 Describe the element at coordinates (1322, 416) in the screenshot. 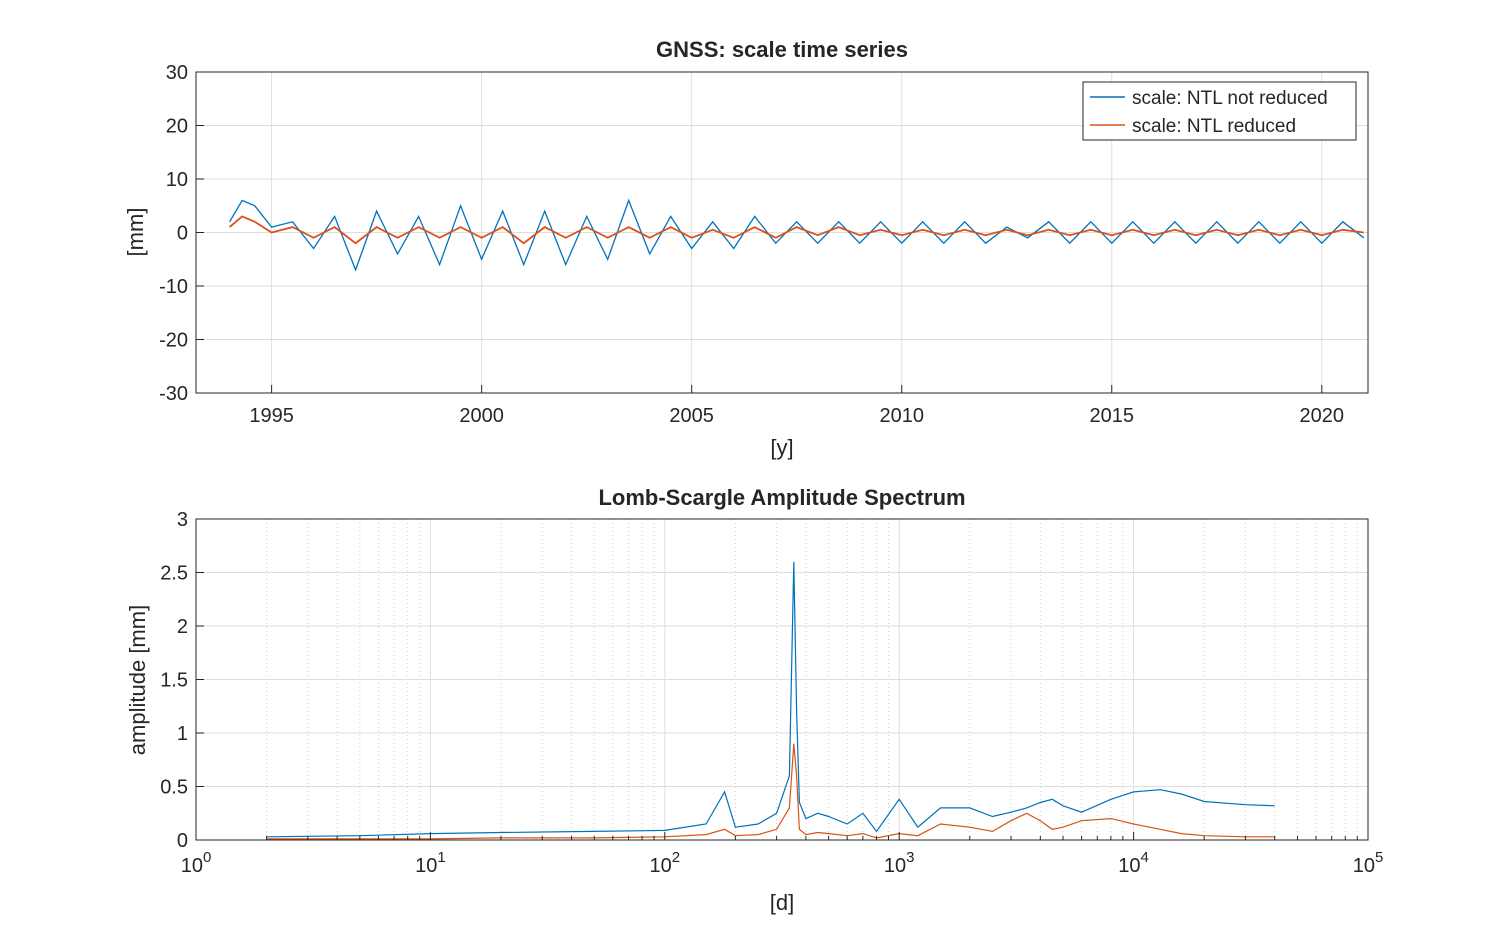

I see `time-series-x-tick-label: 2020` at that location.